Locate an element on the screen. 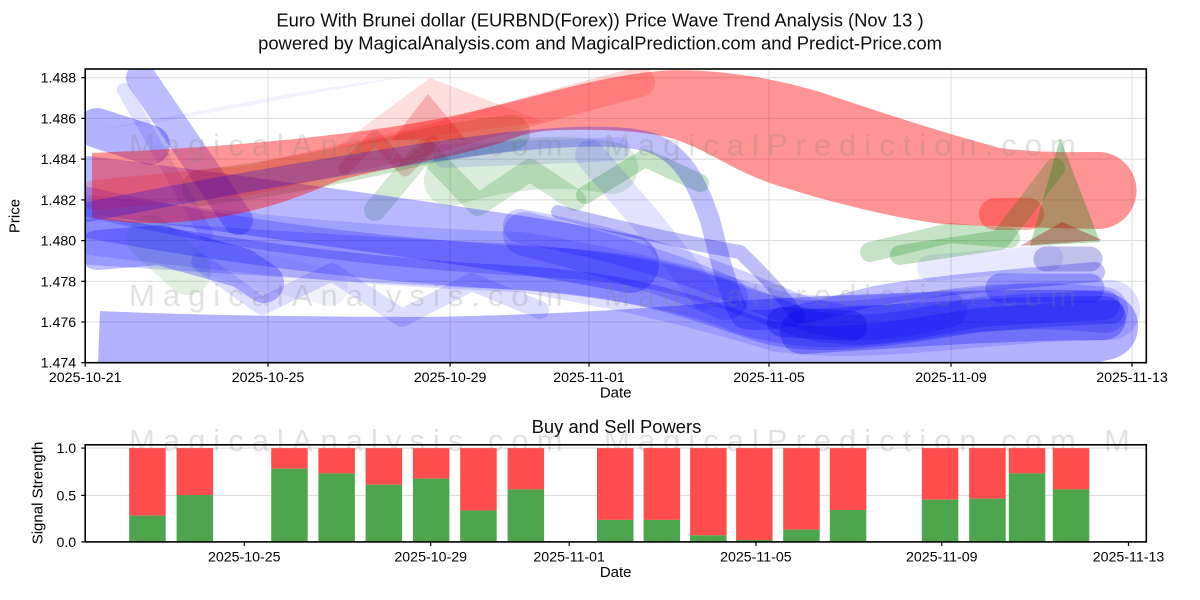 The height and width of the screenshot is (600, 1200). svg-text: Buy and Sell Powers is located at coordinates (617, 426).